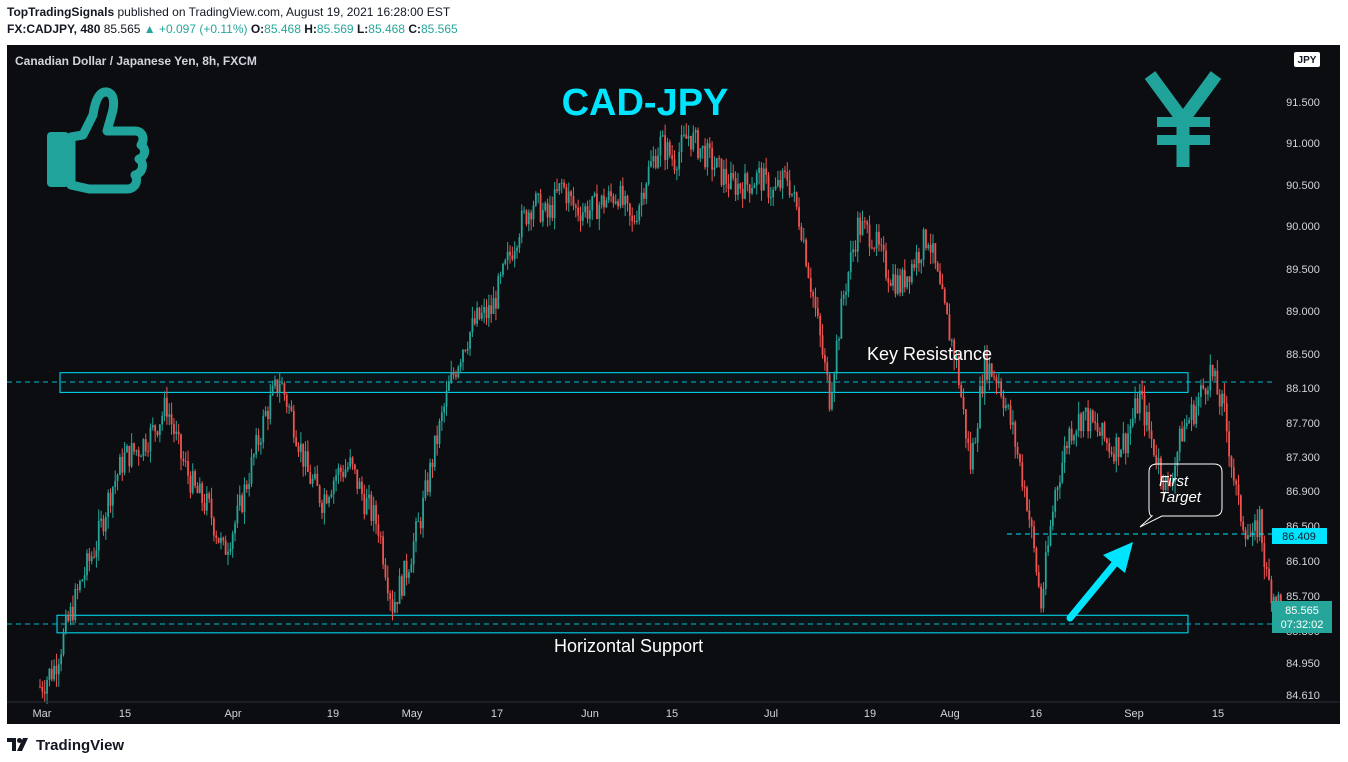 Image resolution: width=1348 pixels, height=762 pixels. Describe the element at coordinates (1303, 597) in the screenshot. I see `price-tick-label: 85.700` at that location.